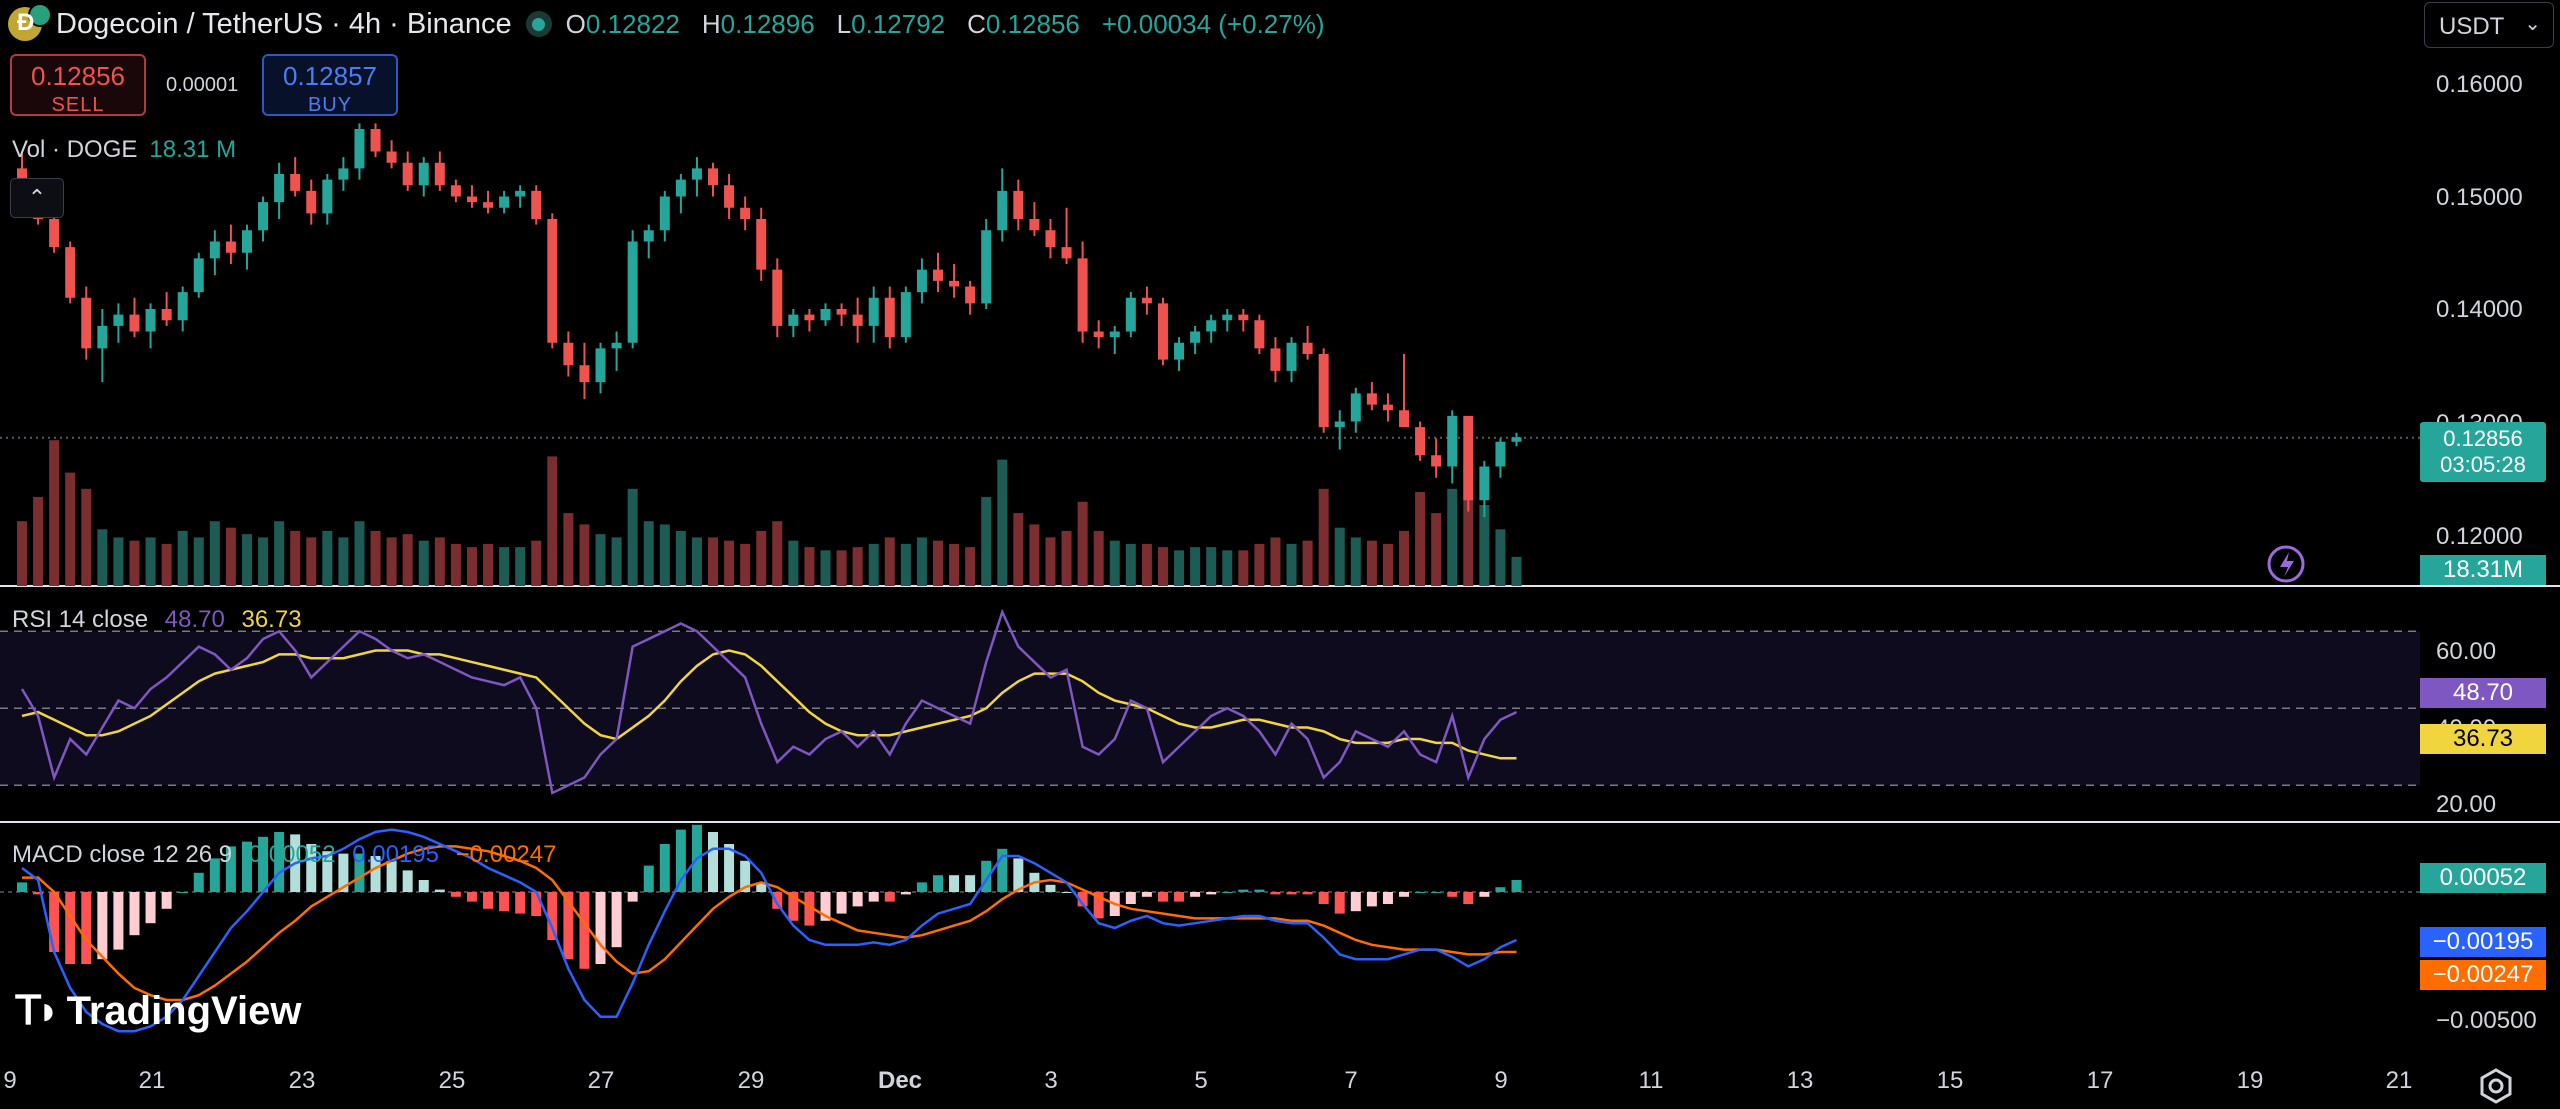 The image size is (2560, 1109). I want to click on macd-hist-badge: 0.00052, so click(2483, 878).